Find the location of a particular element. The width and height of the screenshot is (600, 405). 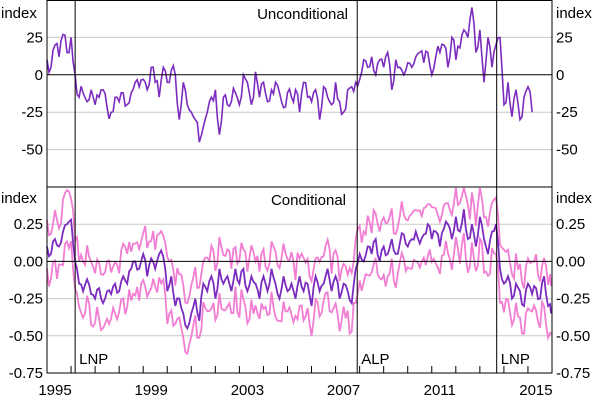

bottom-panel-title: Conditional is located at coordinates (308, 200).